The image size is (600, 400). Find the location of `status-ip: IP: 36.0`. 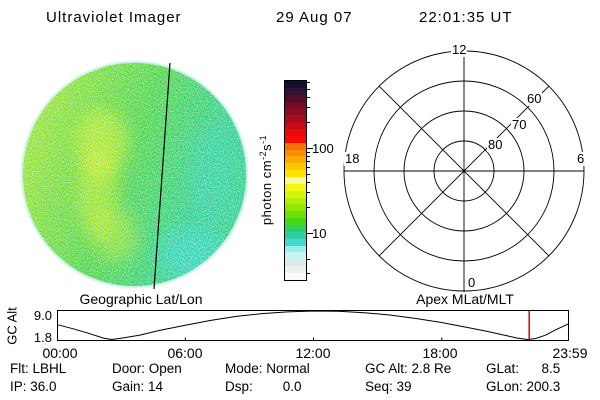

status-ip: IP: 36.0 is located at coordinates (33, 386).